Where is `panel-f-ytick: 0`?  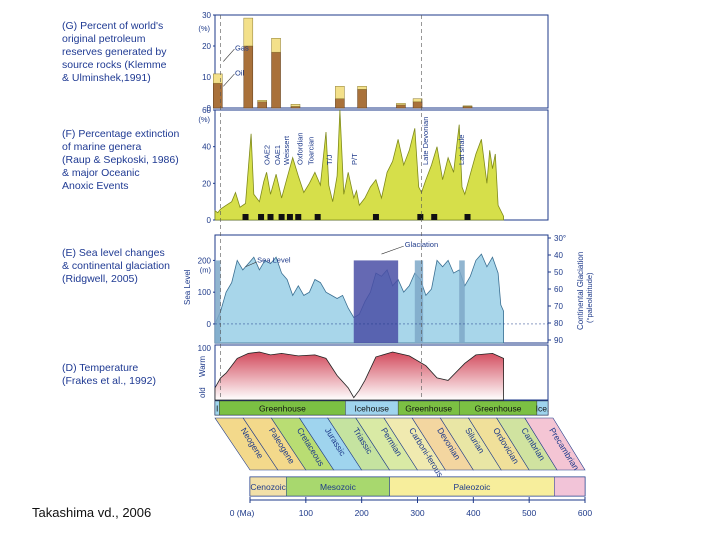 panel-f-ytick: 0 is located at coordinates (209, 220).